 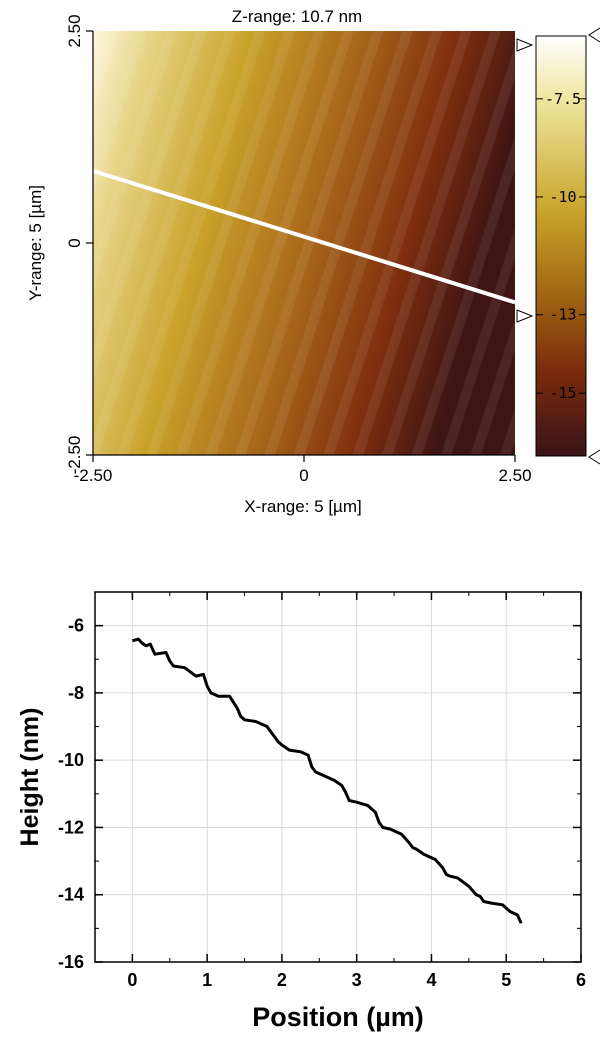 What do you see at coordinates (562, 197) in the screenshot?
I see `colorbar-tick-label: -10` at bounding box center [562, 197].